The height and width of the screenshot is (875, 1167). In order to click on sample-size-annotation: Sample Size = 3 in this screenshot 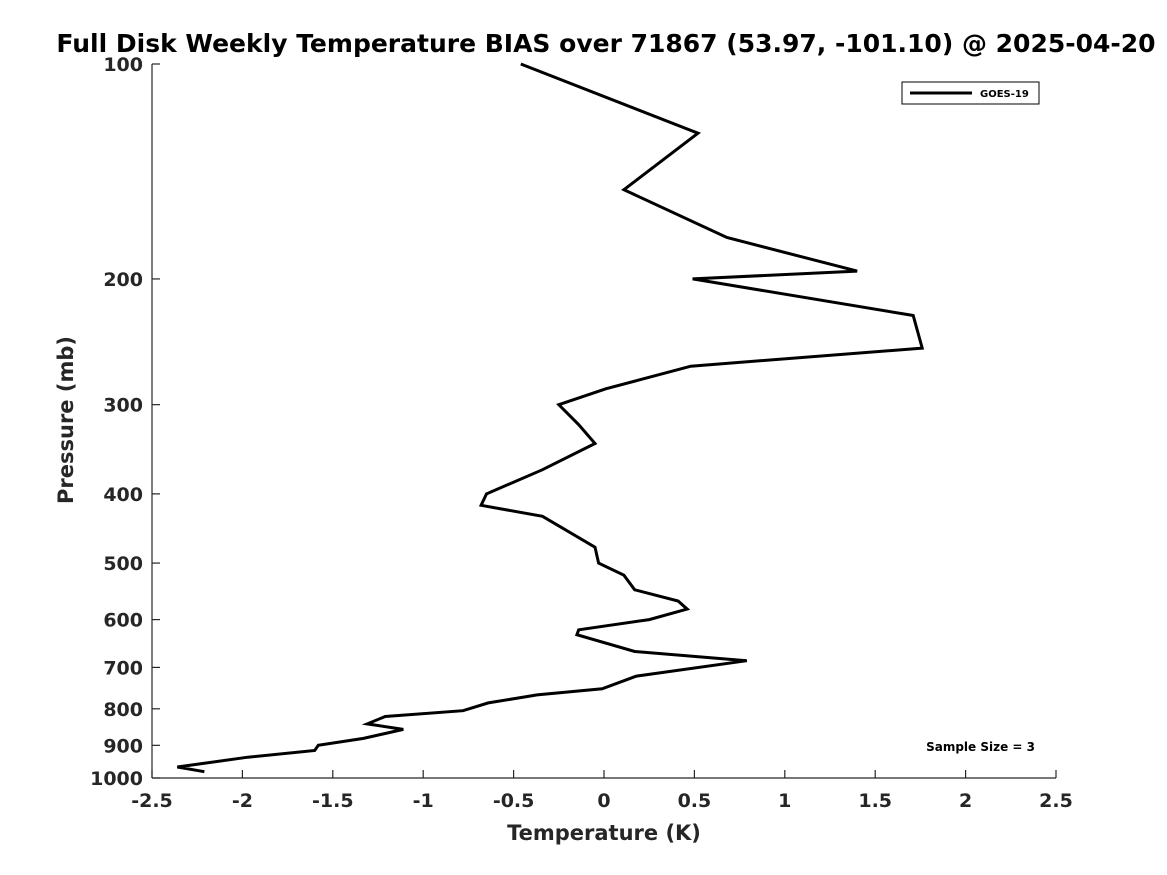, I will do `click(980, 747)`.